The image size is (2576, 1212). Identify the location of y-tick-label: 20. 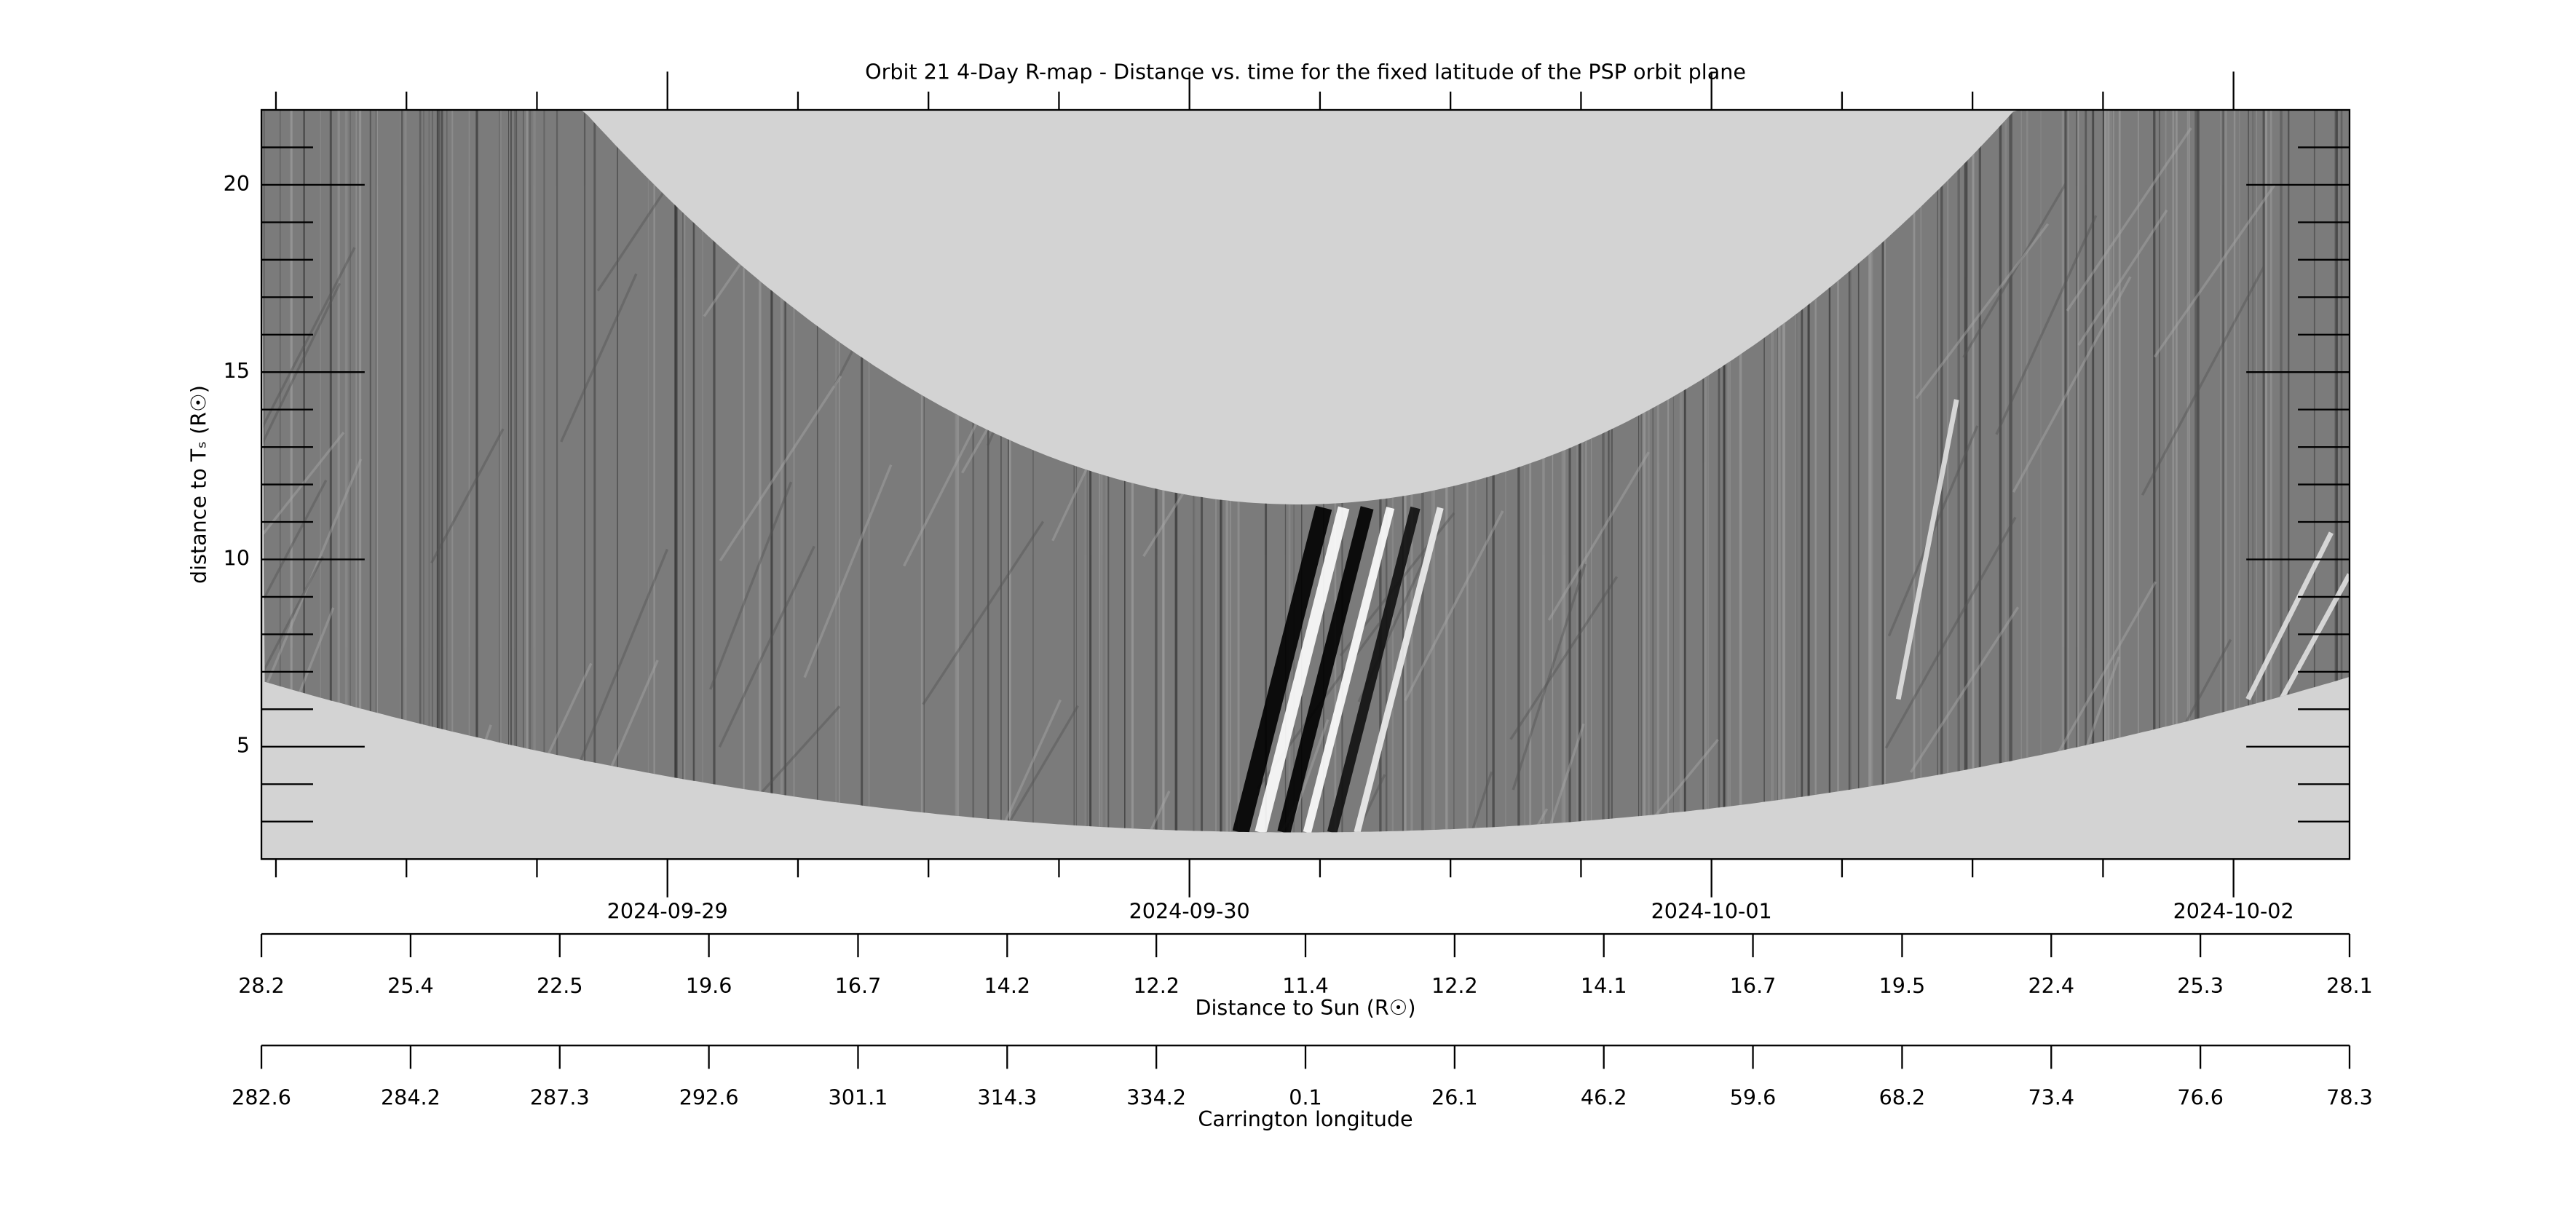
(237, 183).